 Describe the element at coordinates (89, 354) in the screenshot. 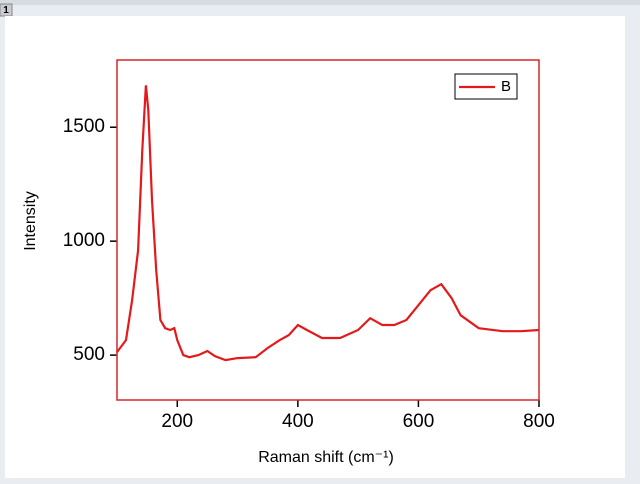

I see `y-tick-label: 500` at that location.